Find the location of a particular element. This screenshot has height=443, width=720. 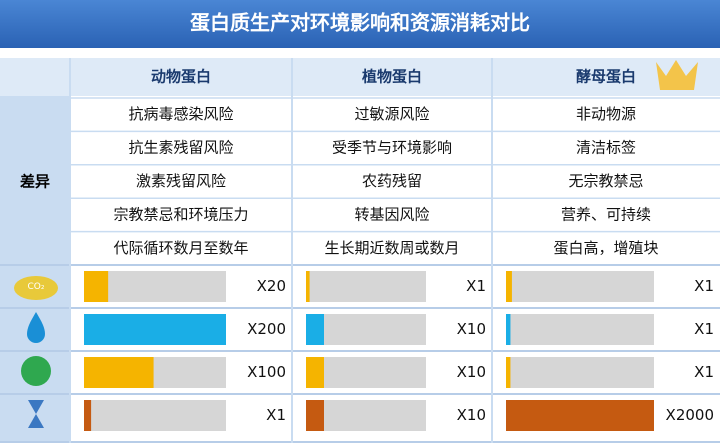

title-bar is located at coordinates (360, 24).